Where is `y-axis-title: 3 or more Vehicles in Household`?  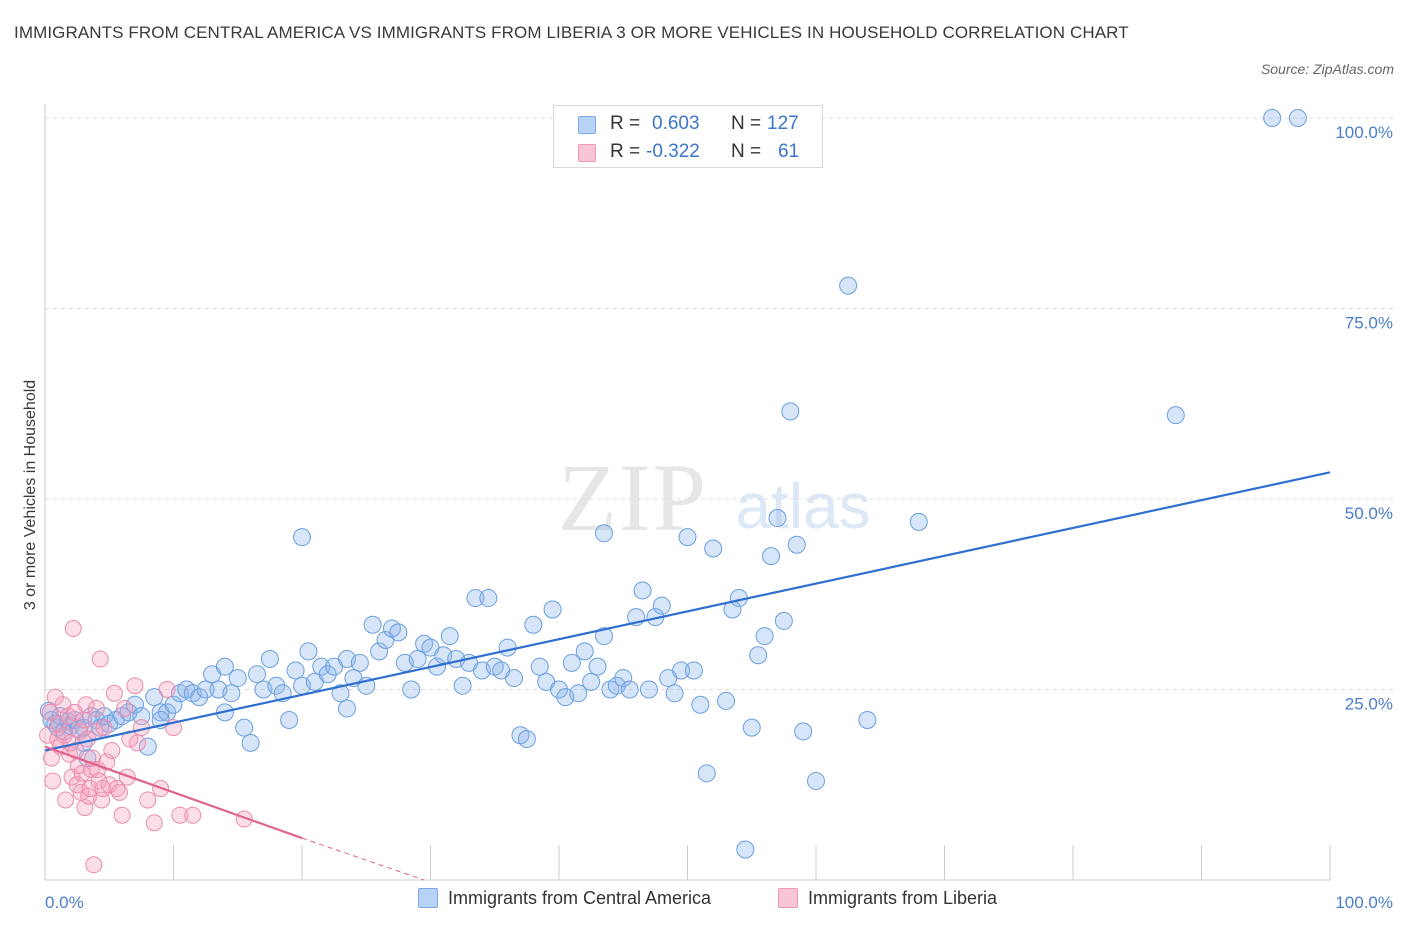 y-axis-title: 3 or more Vehicles in Household is located at coordinates (30, 495).